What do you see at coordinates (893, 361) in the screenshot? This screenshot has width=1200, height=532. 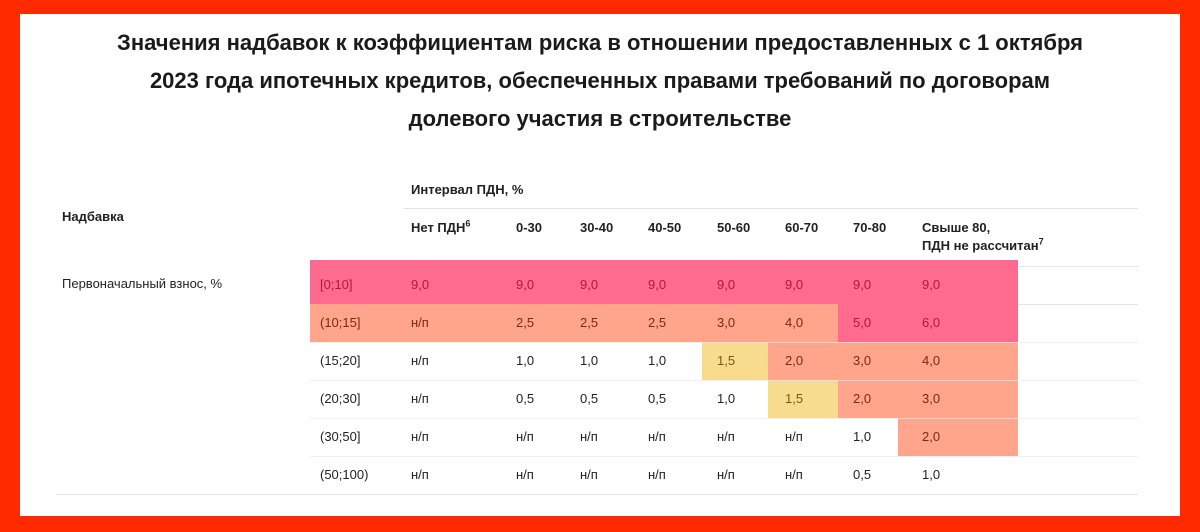 I see `zone-medium-row3` at bounding box center [893, 361].